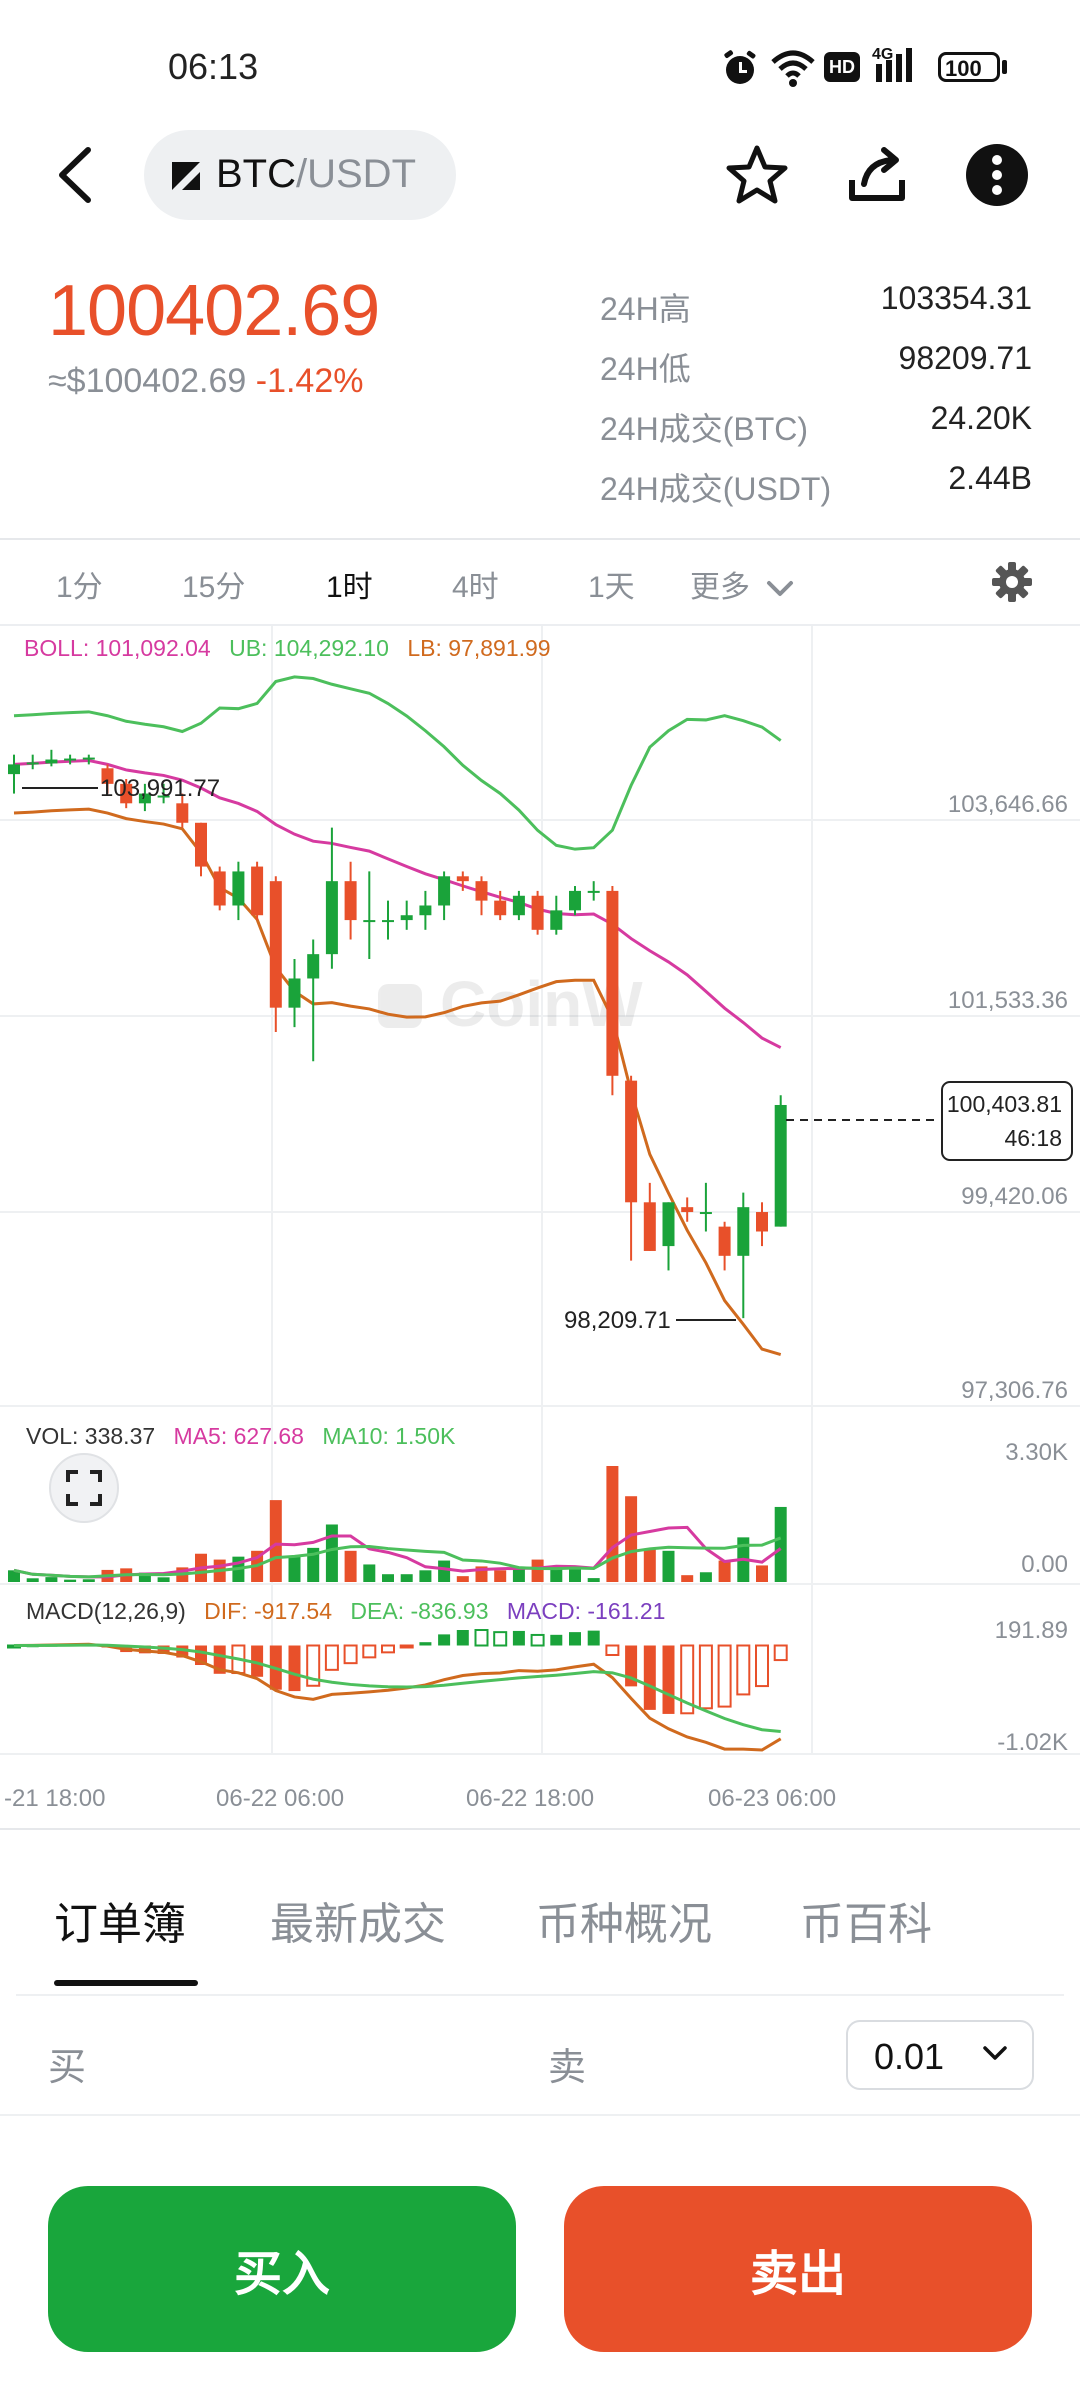 This screenshot has width=1080, height=2400. Describe the element at coordinates (645, 309) in the screenshot. I see `stat-label-24h-high: 24H高` at that location.